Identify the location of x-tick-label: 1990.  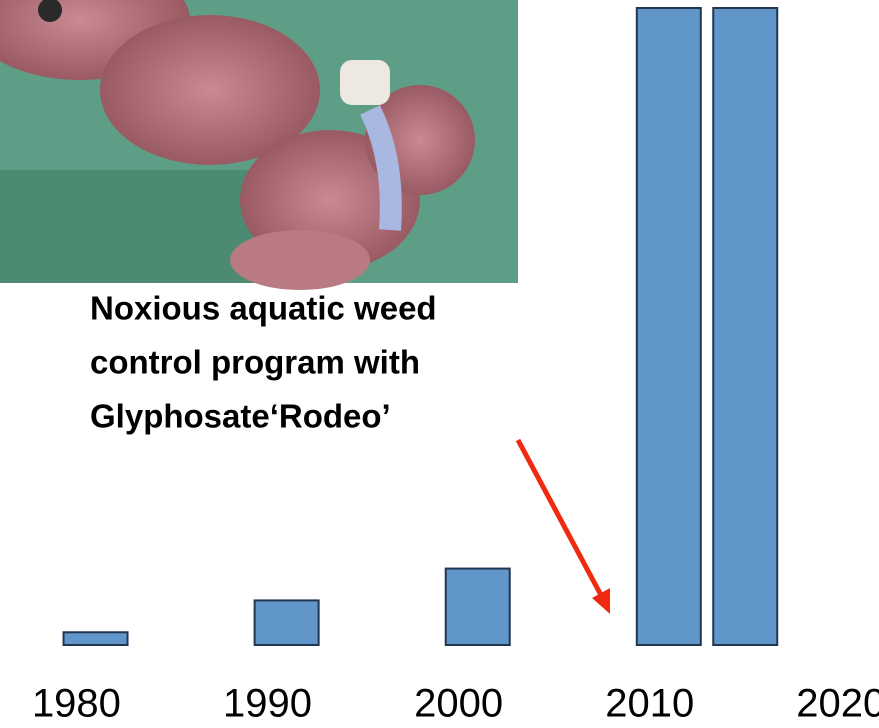
(267, 704).